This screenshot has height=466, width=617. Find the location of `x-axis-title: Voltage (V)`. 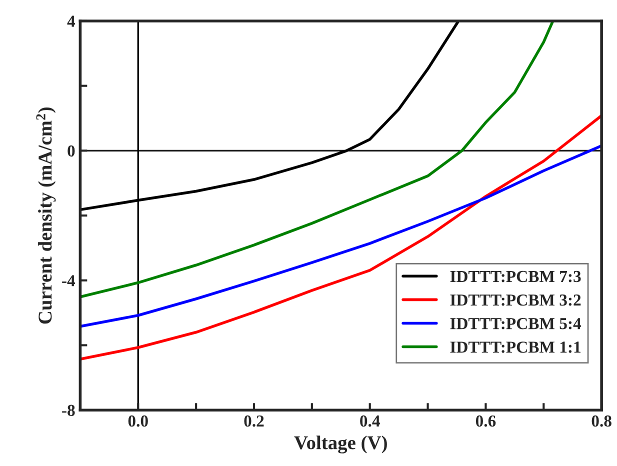

x-axis-title: Voltage (V) is located at coordinates (340, 445).